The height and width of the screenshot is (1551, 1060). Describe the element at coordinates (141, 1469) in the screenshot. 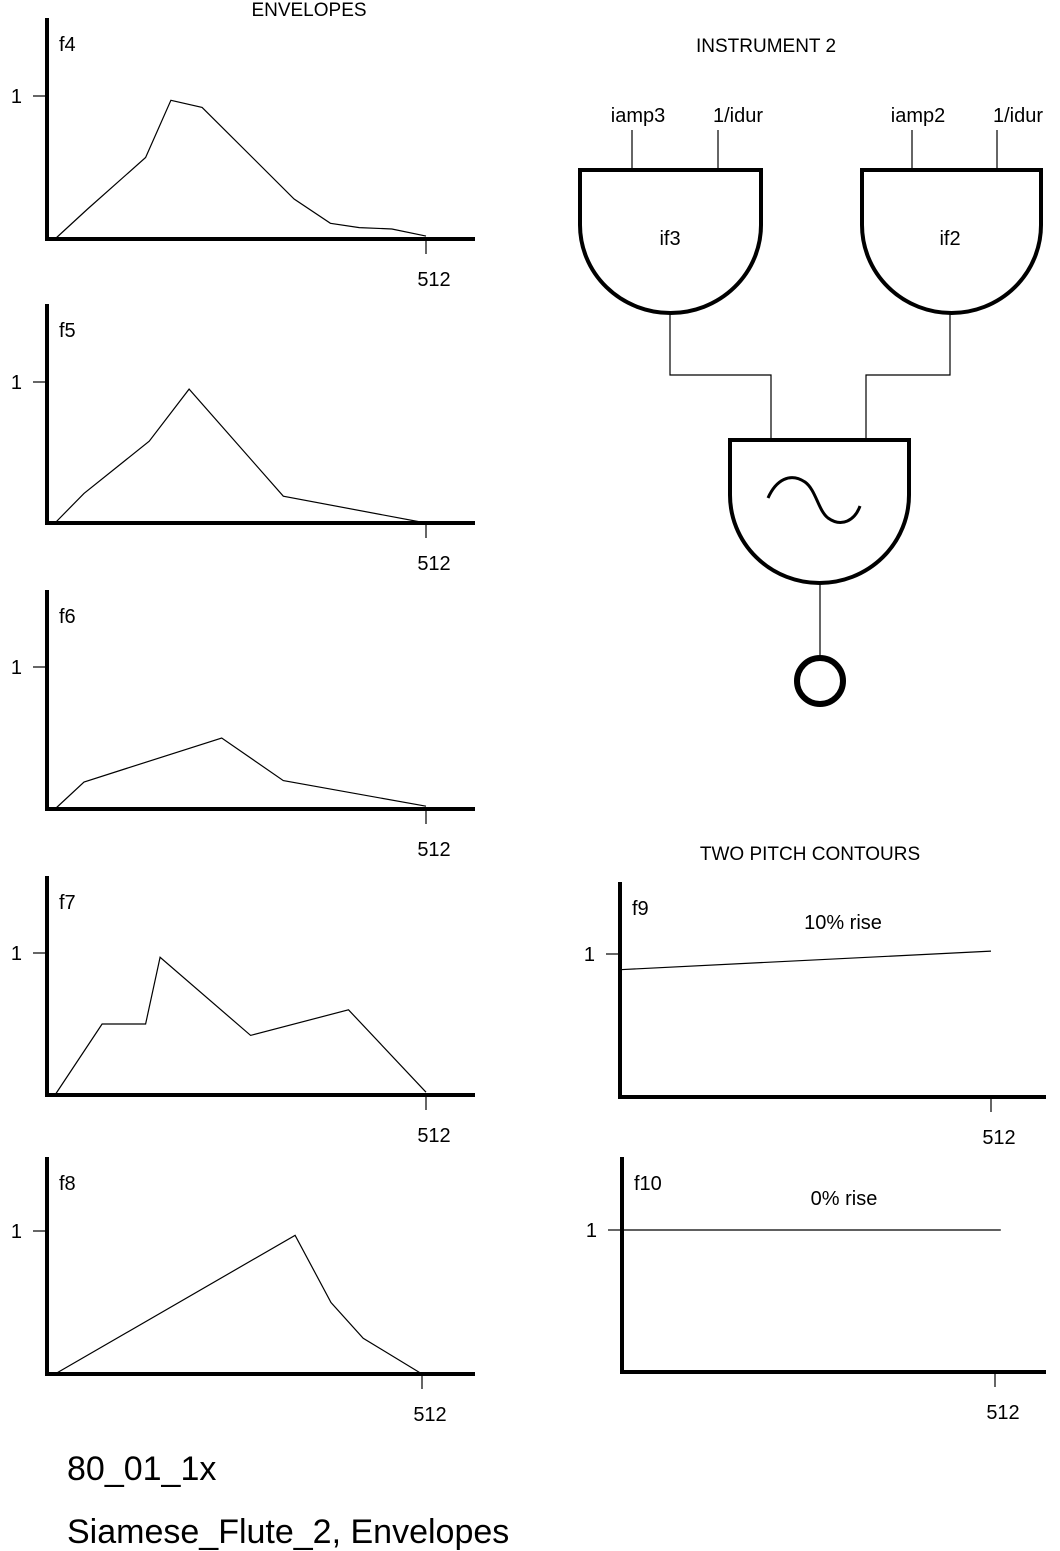

I see `footer-code: 80_01_1x` at that location.